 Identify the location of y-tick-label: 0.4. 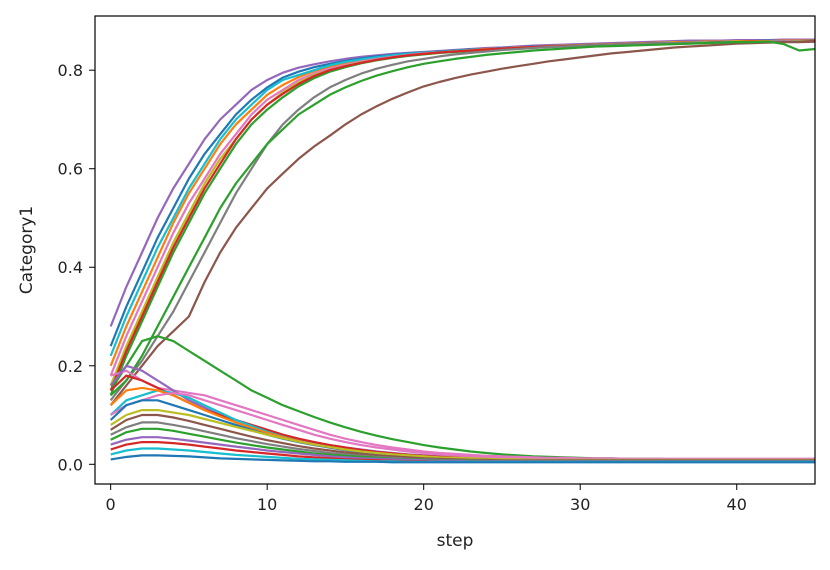
(70, 267).